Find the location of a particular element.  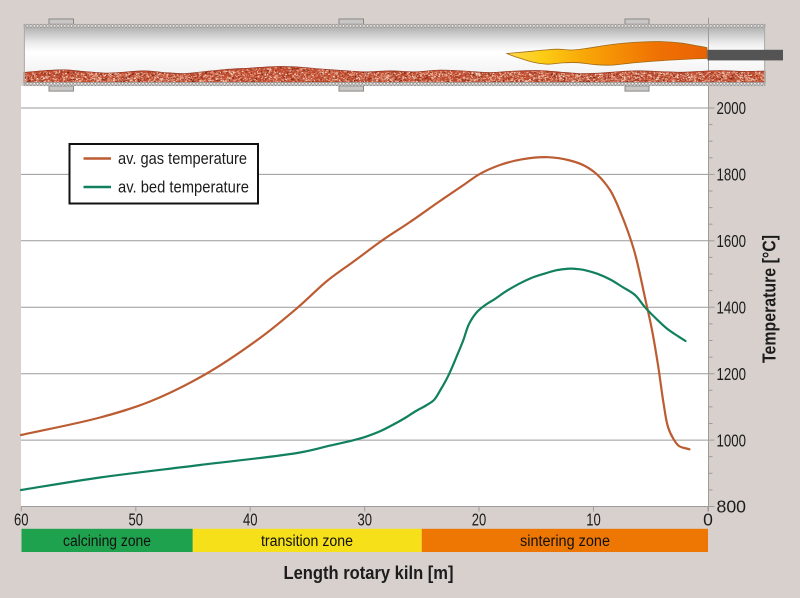

svg-text: 1800 is located at coordinates (732, 175).